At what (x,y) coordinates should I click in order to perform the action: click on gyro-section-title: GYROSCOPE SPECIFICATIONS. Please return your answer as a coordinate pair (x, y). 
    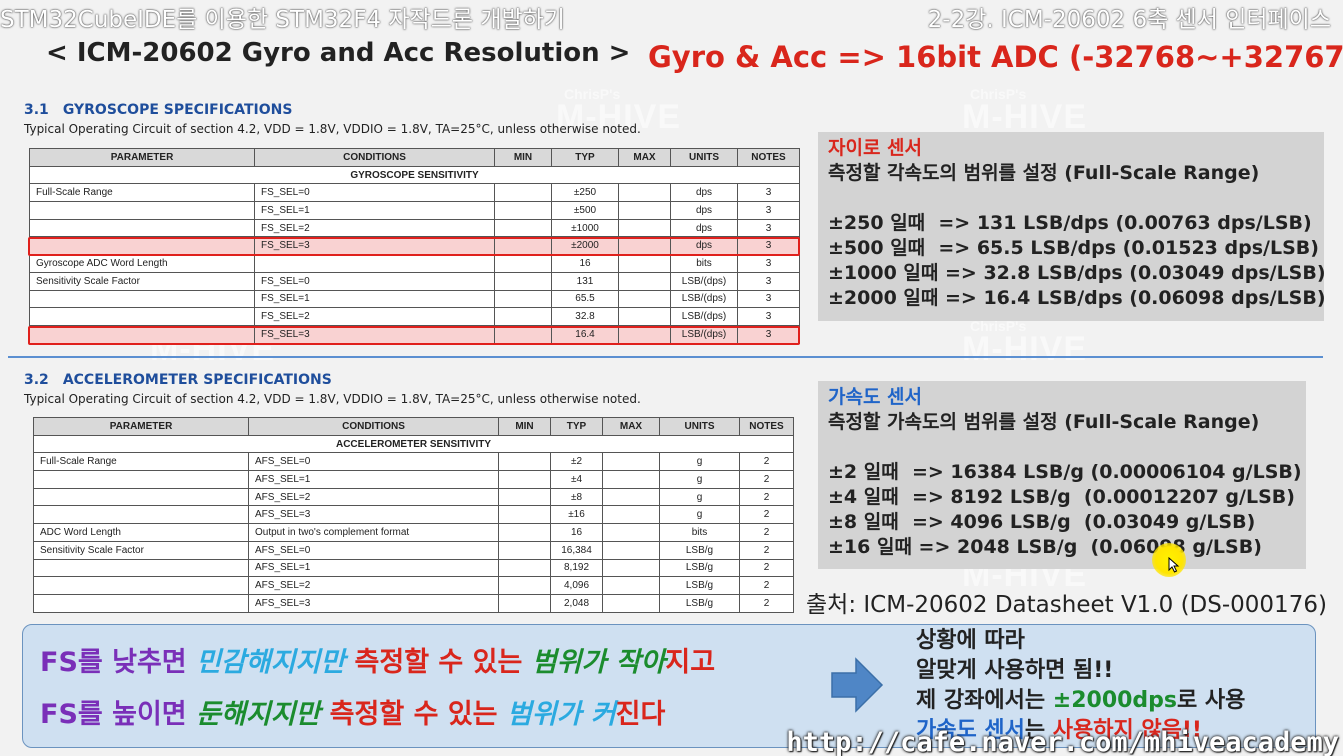
    Looking at the image, I should click on (177, 110).